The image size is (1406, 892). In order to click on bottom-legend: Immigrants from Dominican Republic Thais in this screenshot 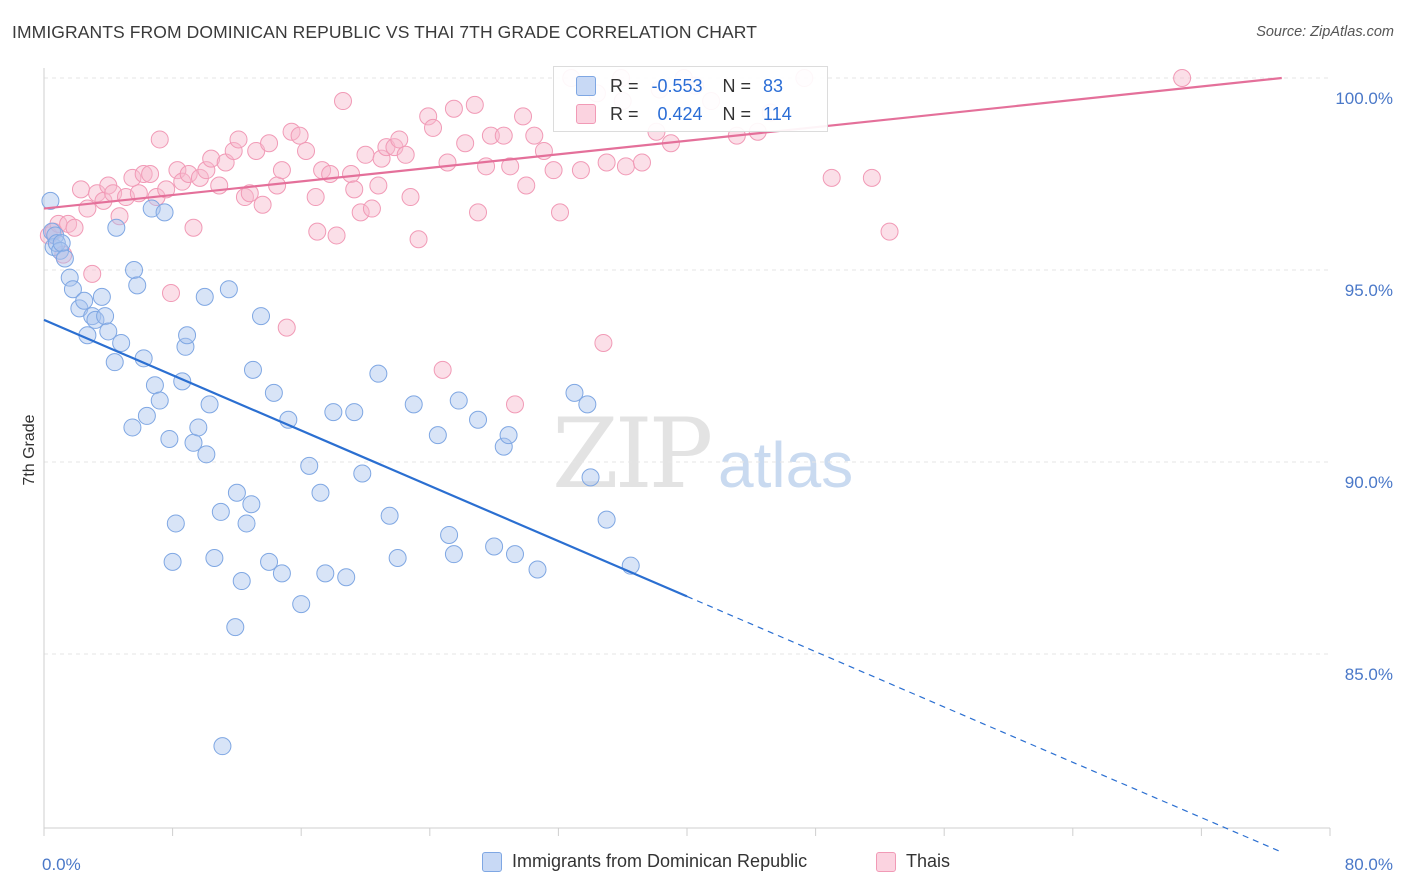, I will do `click(703, 864)`.